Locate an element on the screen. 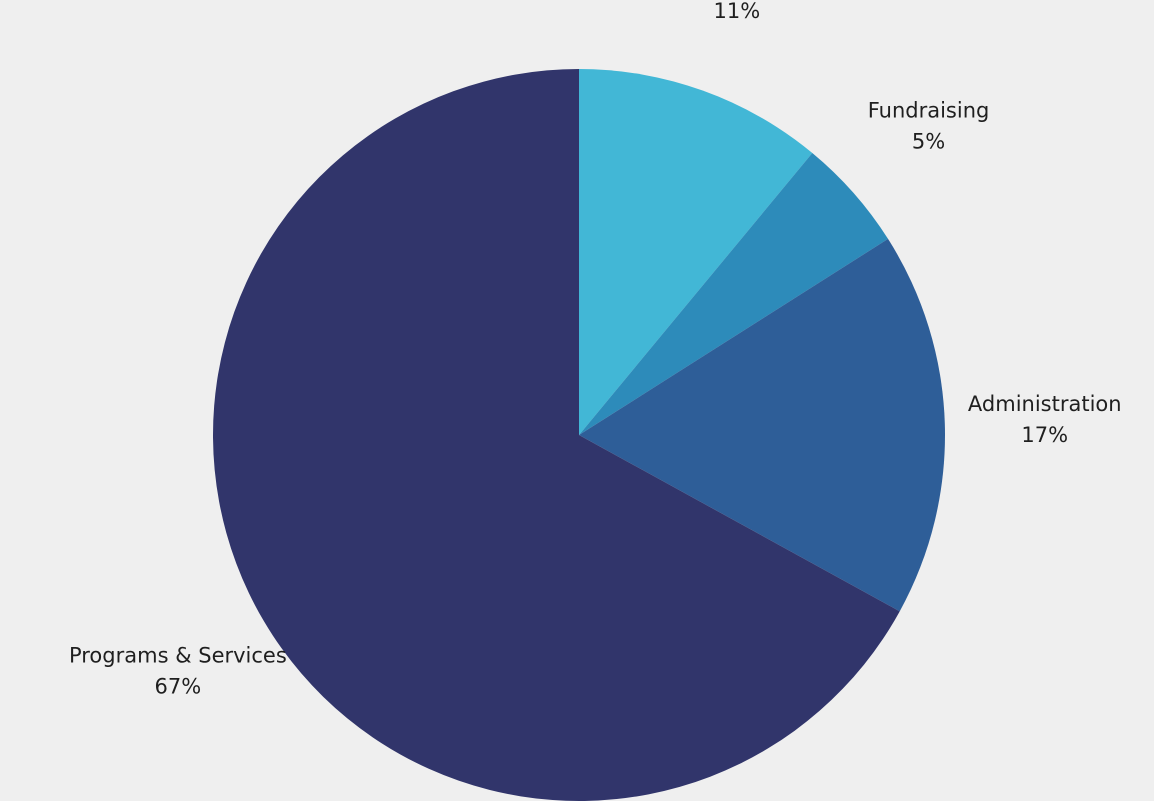 The height and width of the screenshot is (801, 1154). slice-label-programs-and-services: Programs & Services is located at coordinates (178, 656).